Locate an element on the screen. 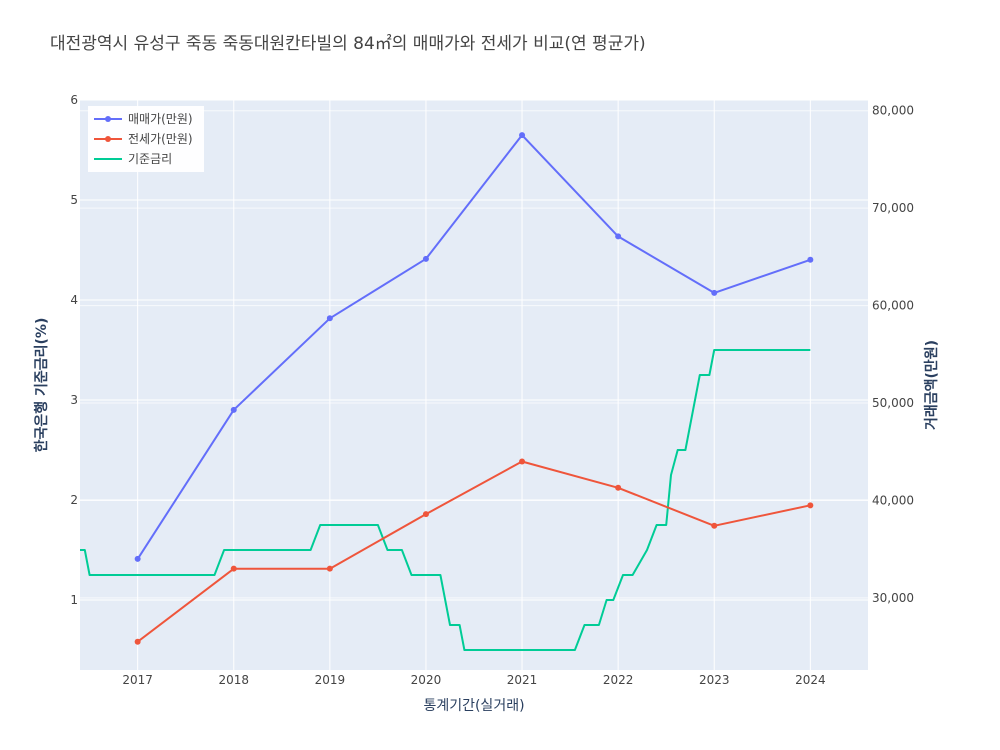  left-y-tick-label: 5 is located at coordinates (74, 200).